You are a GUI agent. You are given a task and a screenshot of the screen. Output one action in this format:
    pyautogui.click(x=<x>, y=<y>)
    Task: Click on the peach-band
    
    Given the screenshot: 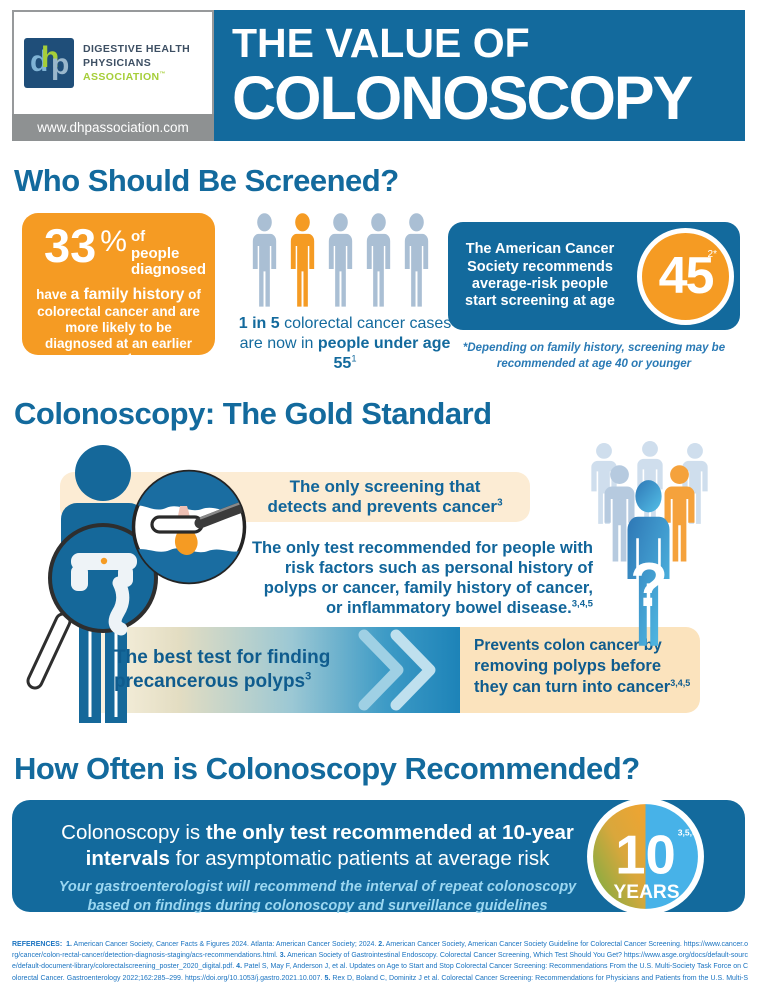 What is the action you would take?
    pyautogui.click(x=580, y=670)
    